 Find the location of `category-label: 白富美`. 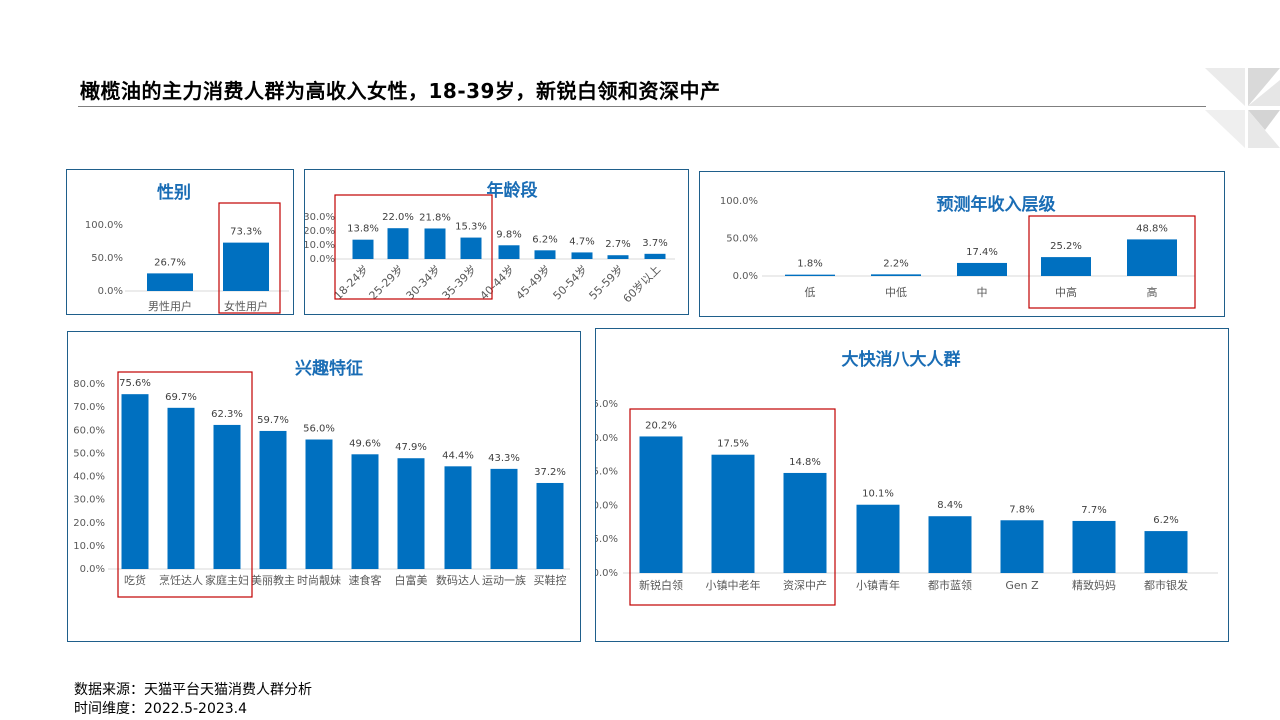

category-label: 白富美 is located at coordinates (411, 580).